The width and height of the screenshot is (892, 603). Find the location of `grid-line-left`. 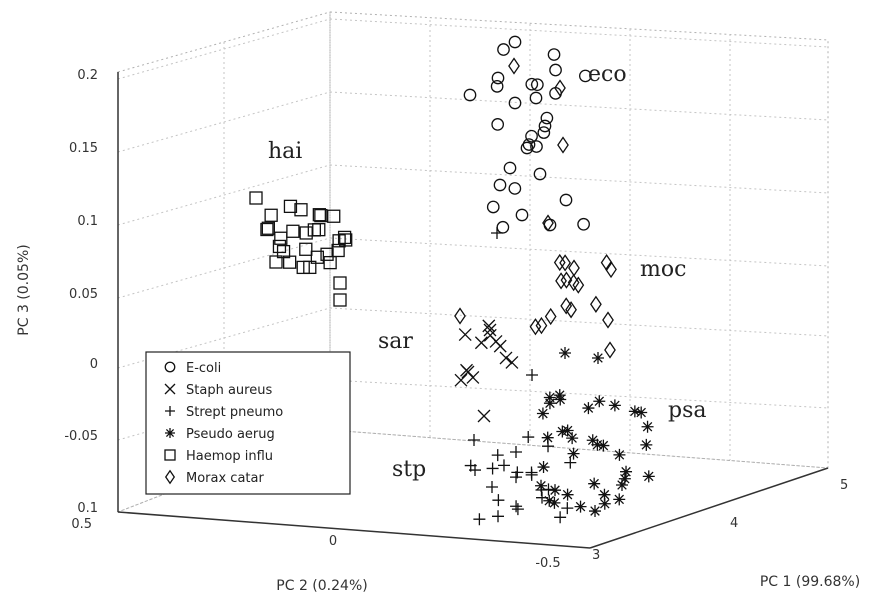

grid-line-left is located at coordinates (224, 195).